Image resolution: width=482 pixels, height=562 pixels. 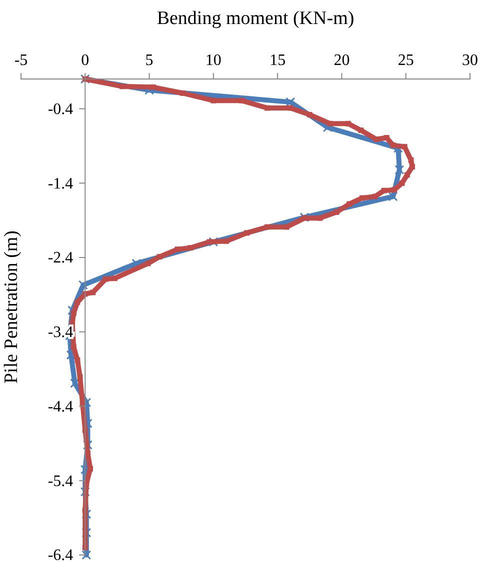 I want to click on x-tick-label: 10, so click(x=213, y=60).